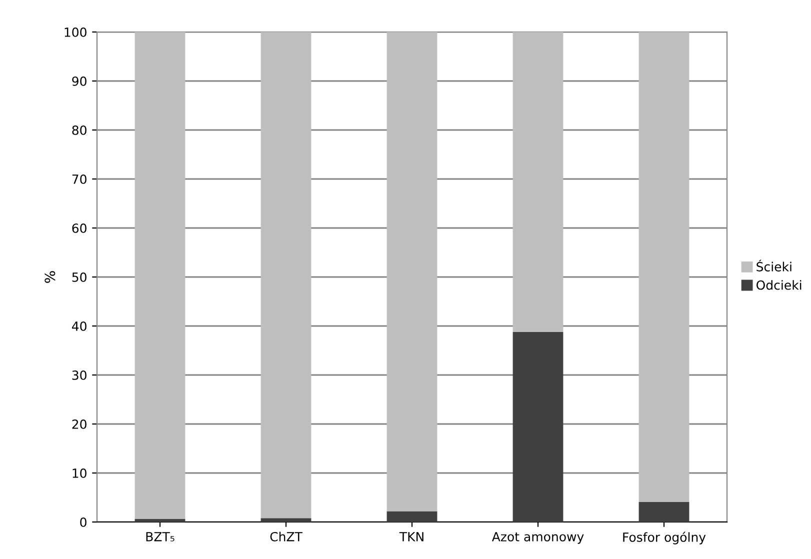 The image size is (811, 559). I want to click on y-axis-title: %, so click(50, 277).